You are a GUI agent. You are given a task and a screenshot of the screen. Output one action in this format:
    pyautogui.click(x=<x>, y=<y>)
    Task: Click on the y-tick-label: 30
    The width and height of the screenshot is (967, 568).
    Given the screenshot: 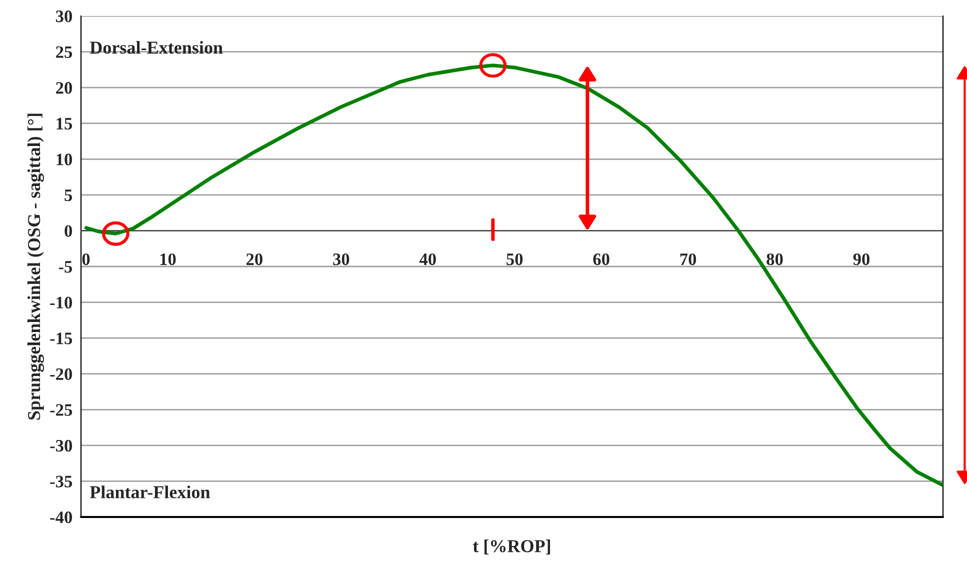 What is the action you would take?
    pyautogui.click(x=64, y=16)
    